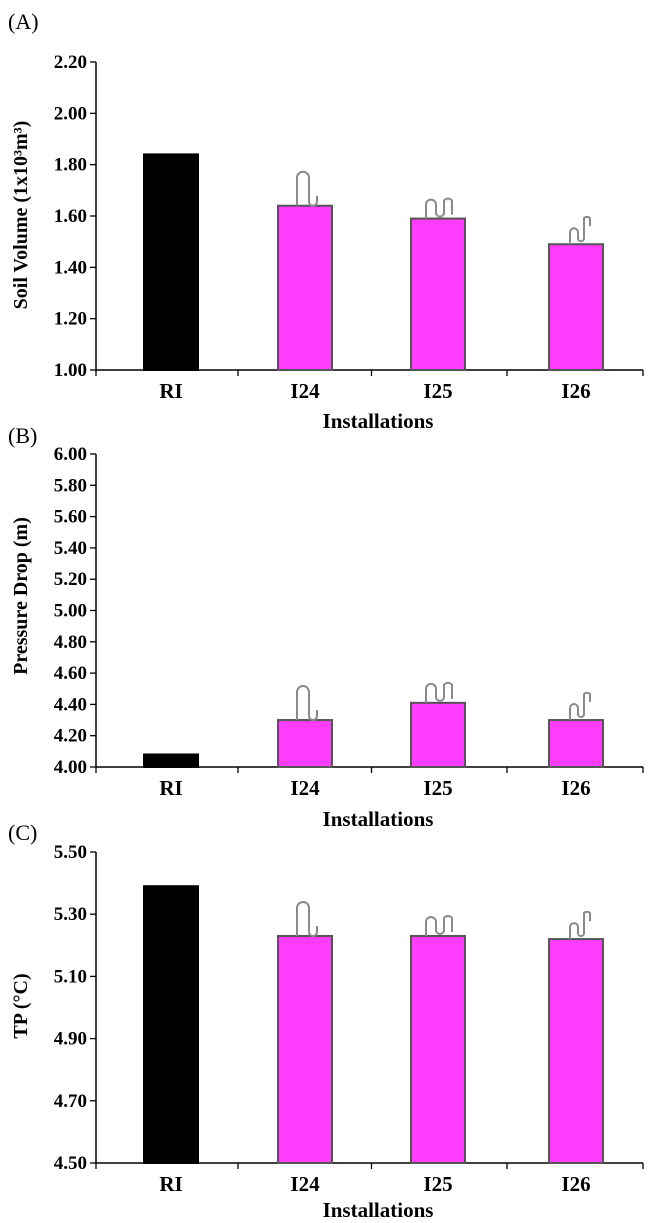  What do you see at coordinates (70, 370) in the screenshot?
I see `y-tick-label: 1.00` at bounding box center [70, 370].